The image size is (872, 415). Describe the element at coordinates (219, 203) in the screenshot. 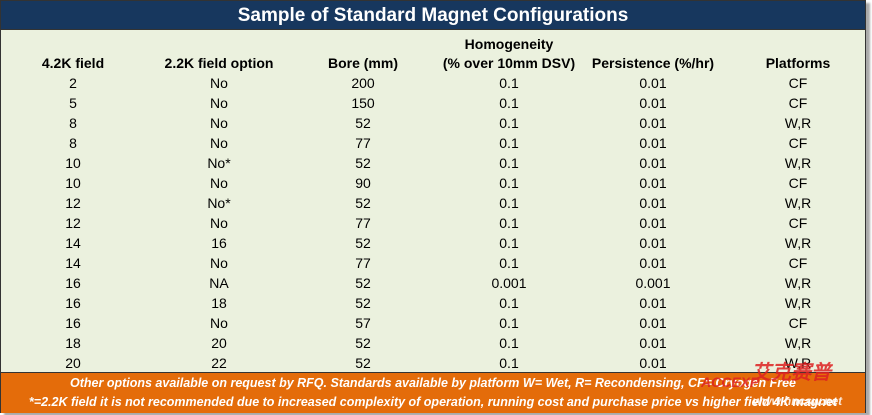

I see `table-cell: No*` at that location.